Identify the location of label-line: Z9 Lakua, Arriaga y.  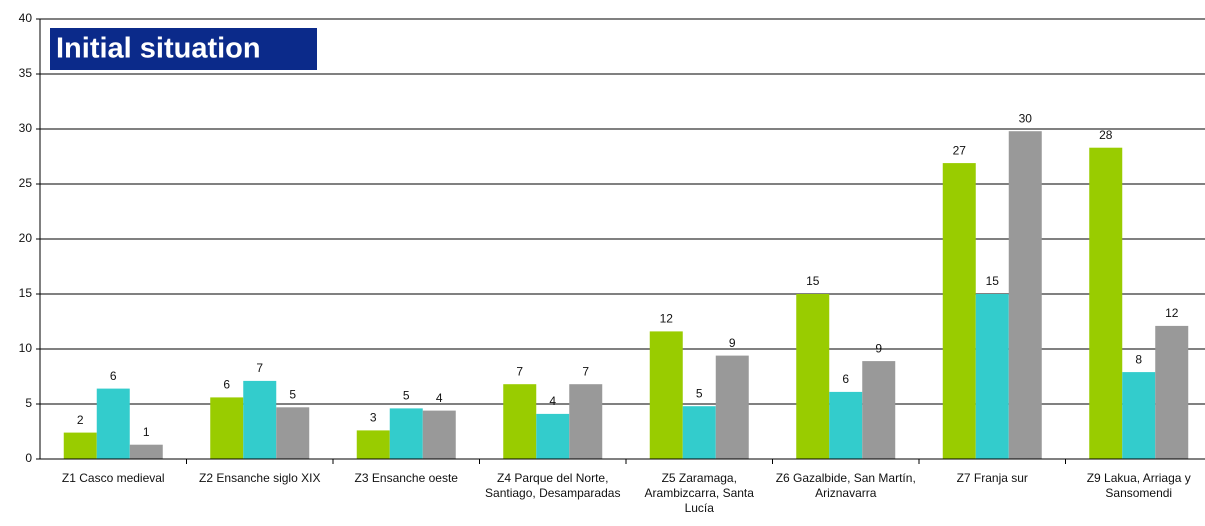
(1139, 478).